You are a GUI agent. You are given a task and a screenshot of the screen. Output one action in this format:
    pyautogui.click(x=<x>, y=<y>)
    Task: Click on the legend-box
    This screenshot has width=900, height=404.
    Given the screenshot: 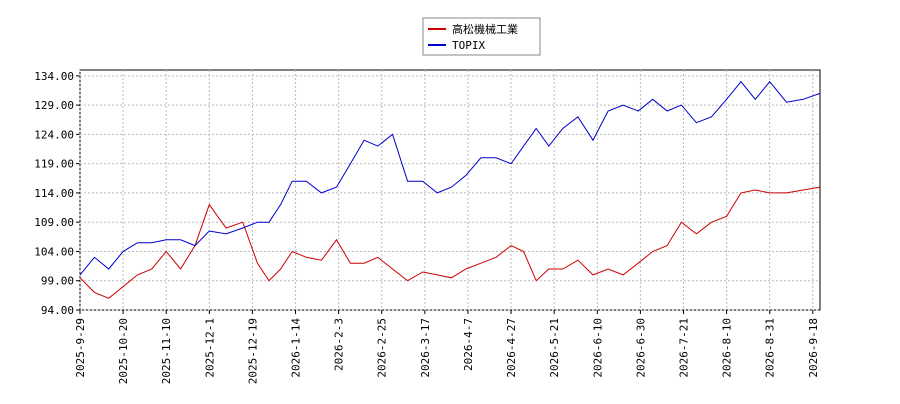 What is the action you would take?
    pyautogui.click(x=481, y=36)
    